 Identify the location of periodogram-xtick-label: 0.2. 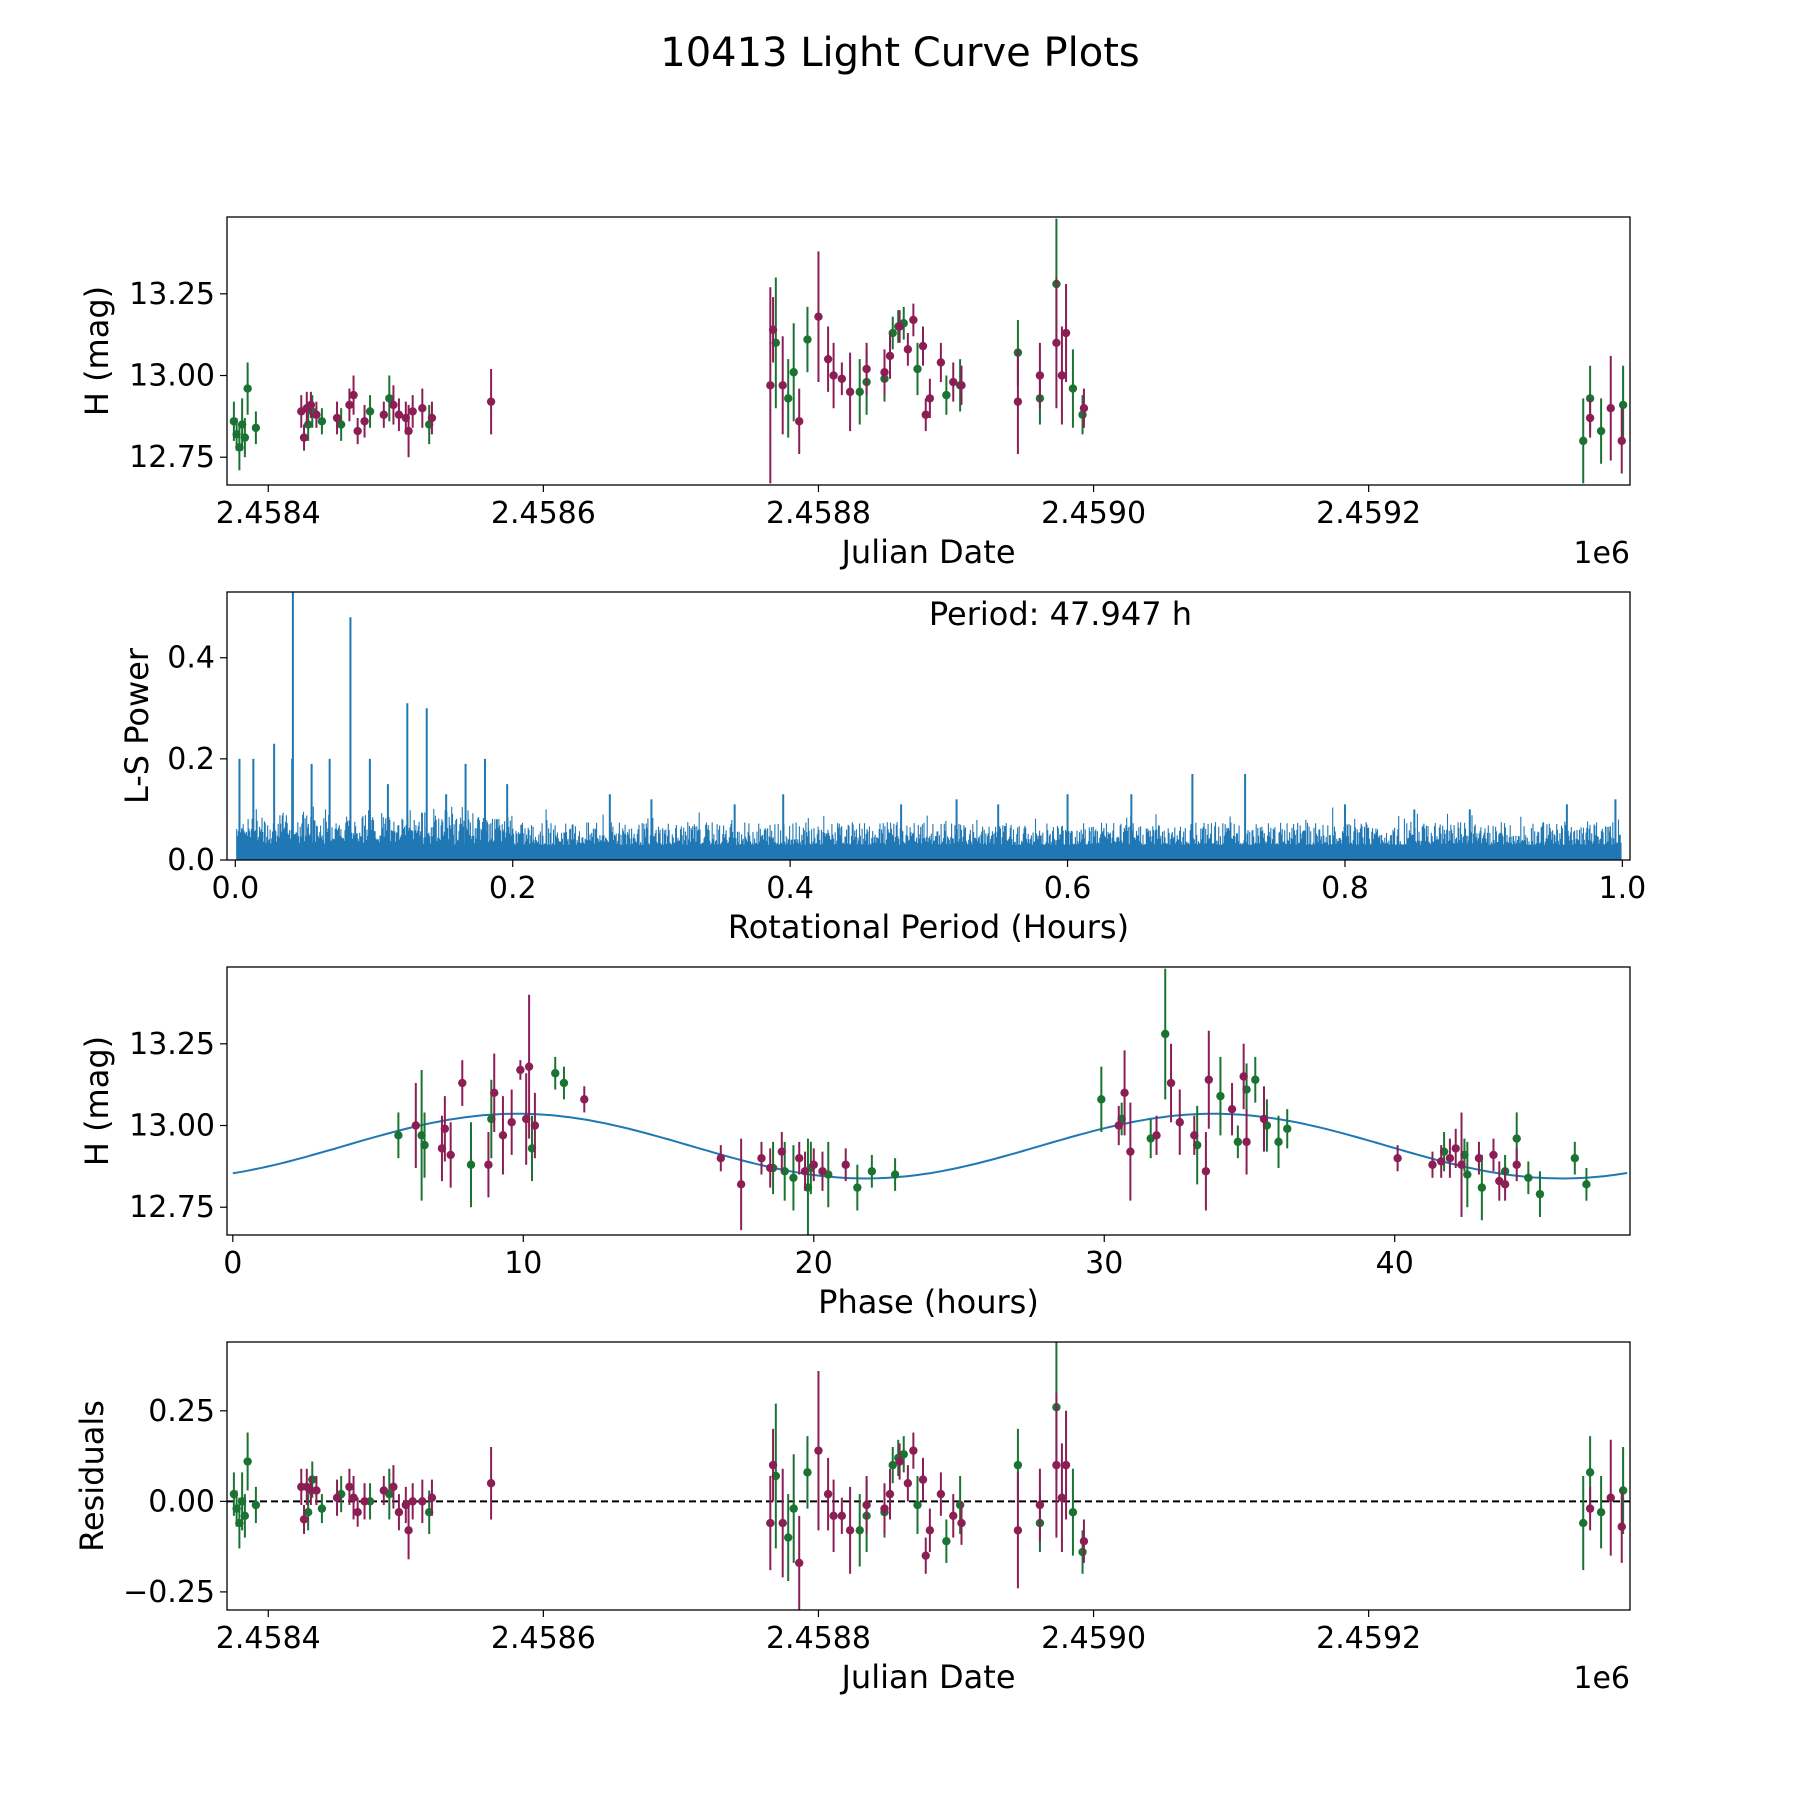
(513, 888).